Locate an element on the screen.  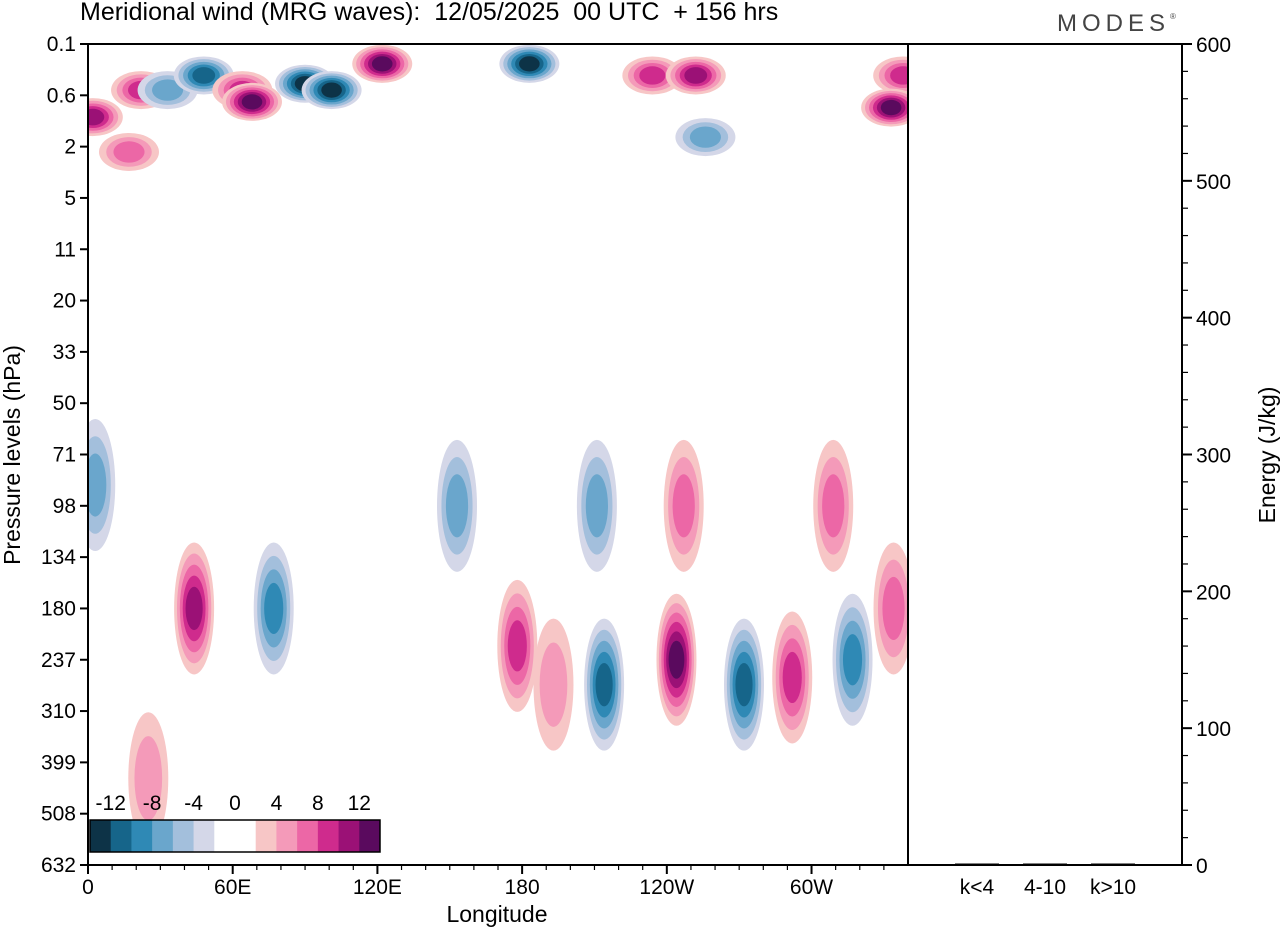
y-tick-label: 180 is located at coordinates (58, 608).